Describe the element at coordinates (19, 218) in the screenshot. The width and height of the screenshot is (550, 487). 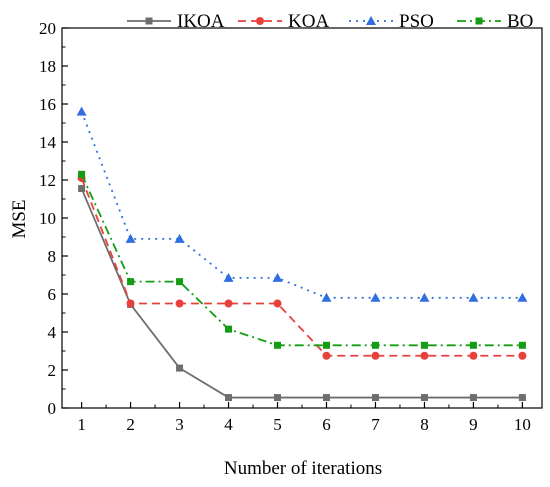
I see `y-axis-title: MSE` at that location.